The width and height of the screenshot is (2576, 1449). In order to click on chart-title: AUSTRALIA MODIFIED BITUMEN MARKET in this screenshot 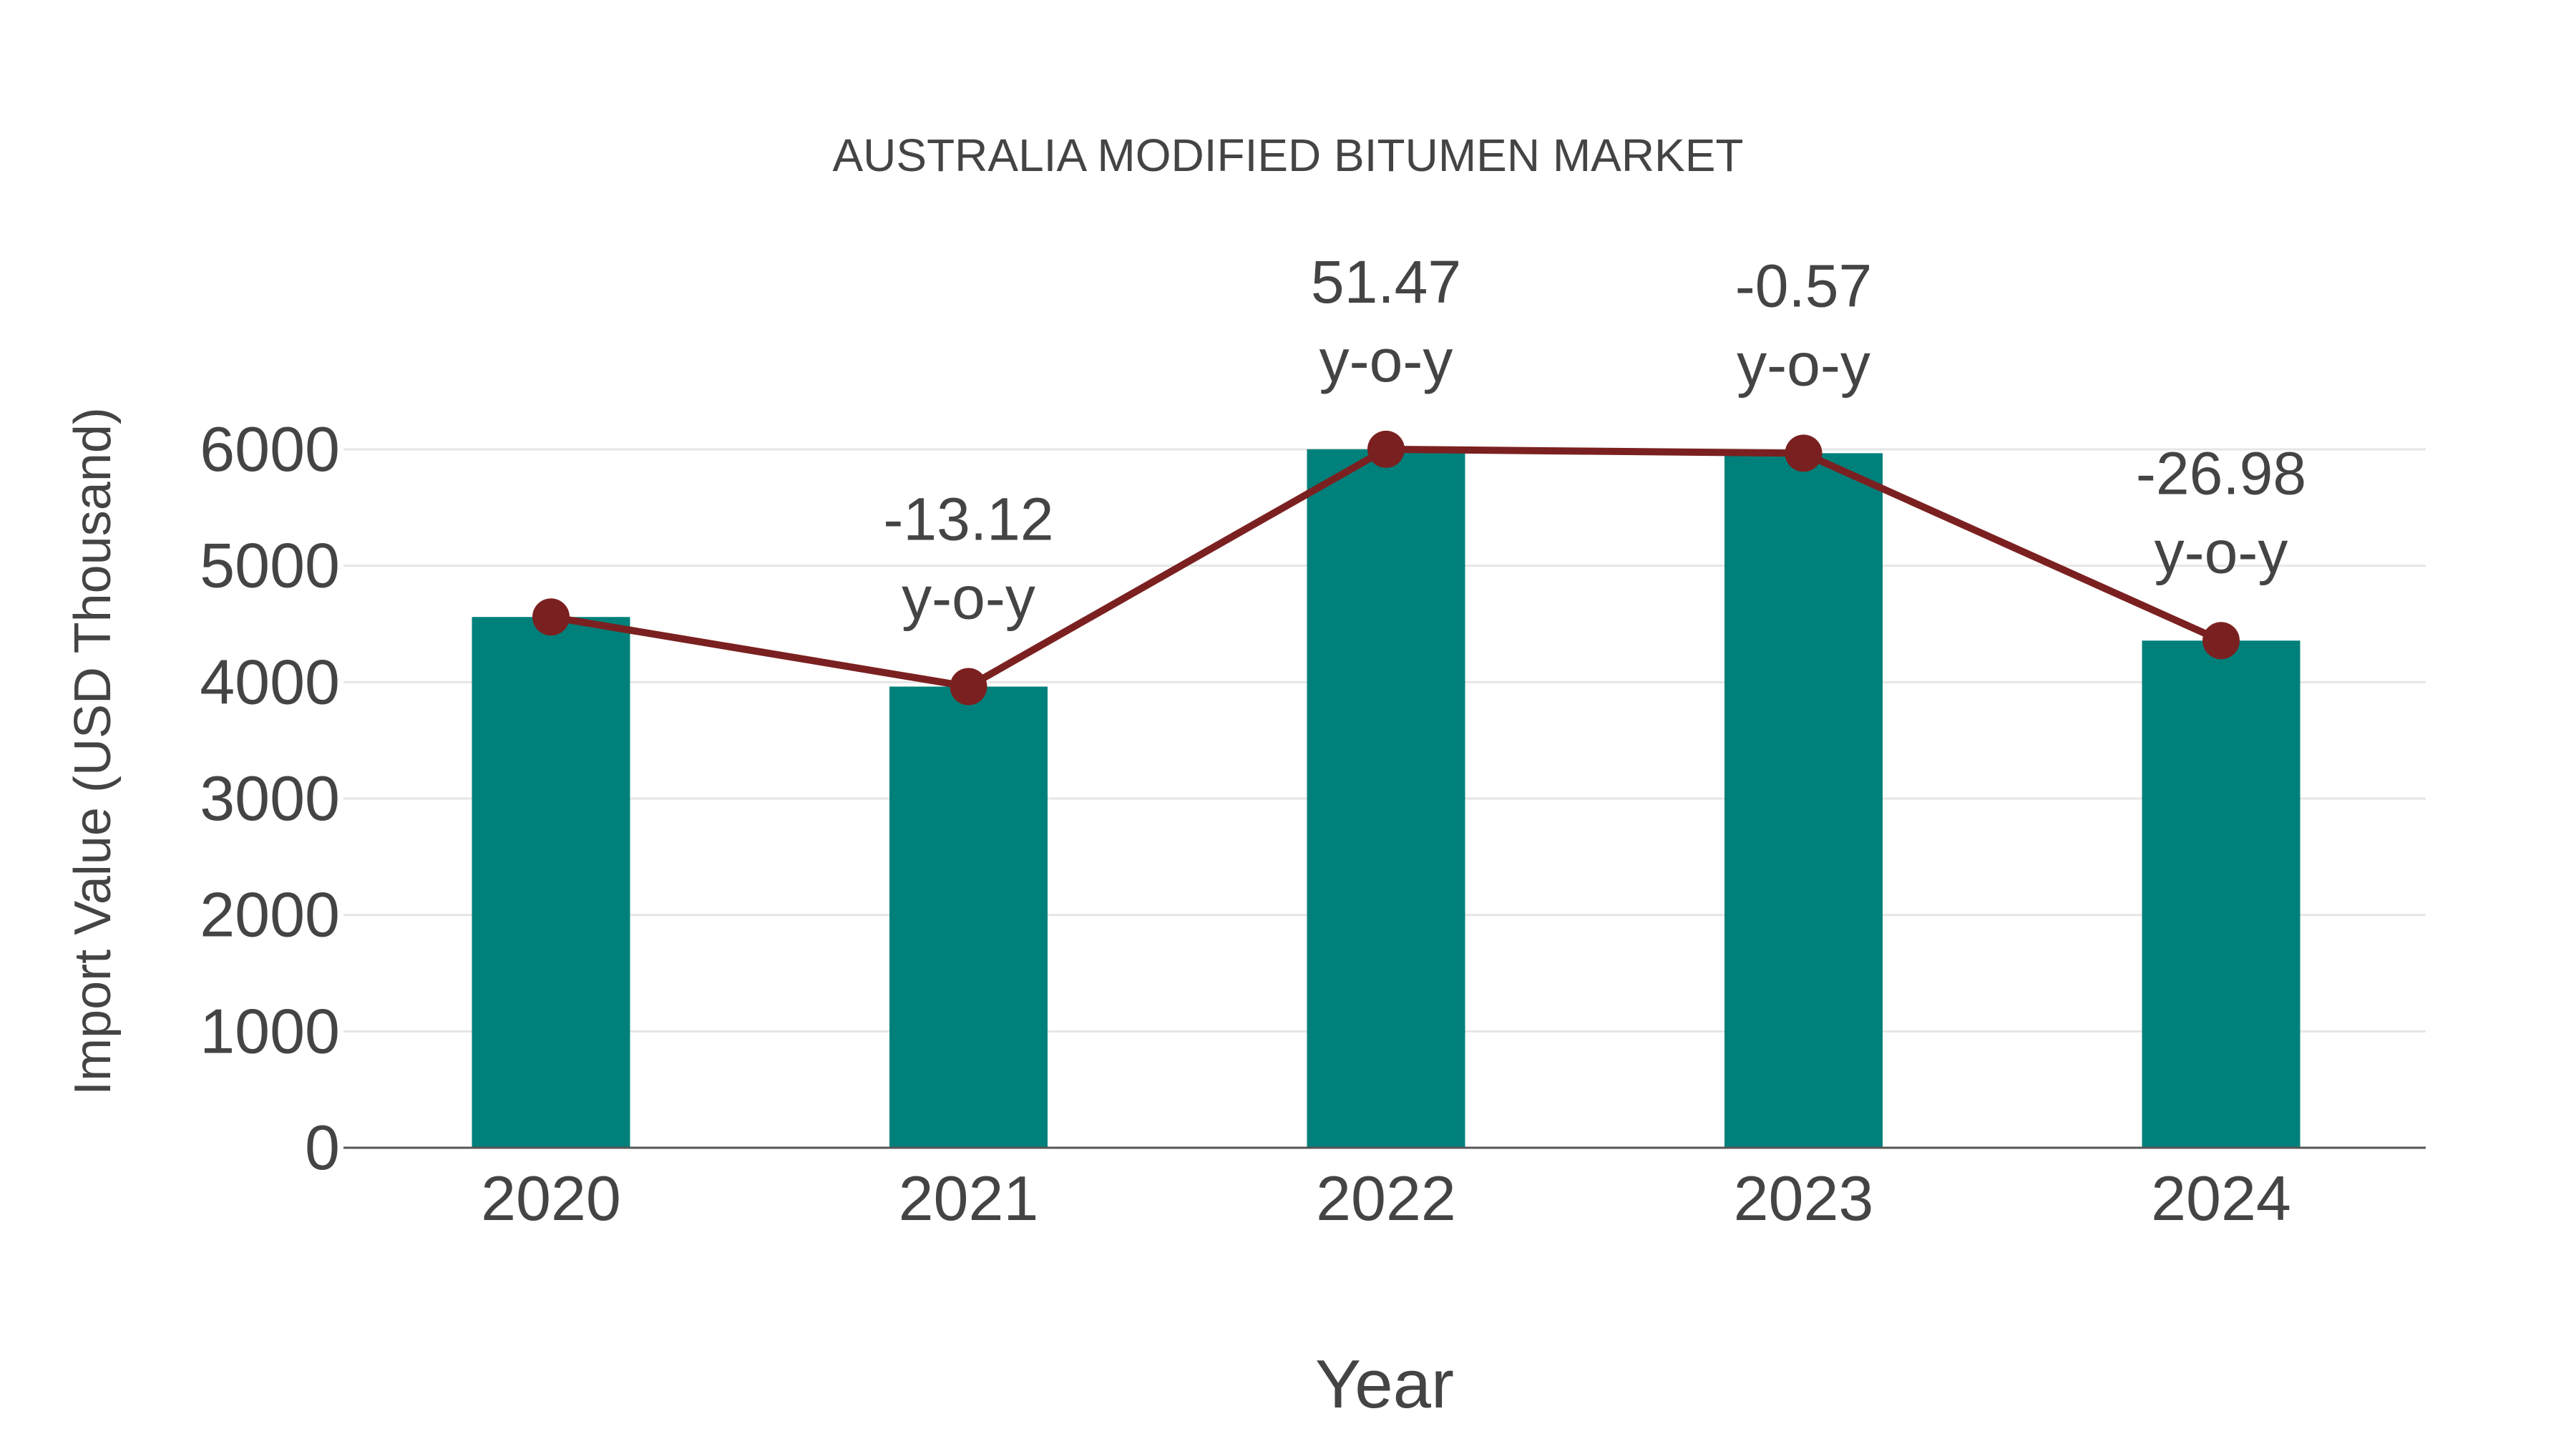, I will do `click(1288, 155)`.